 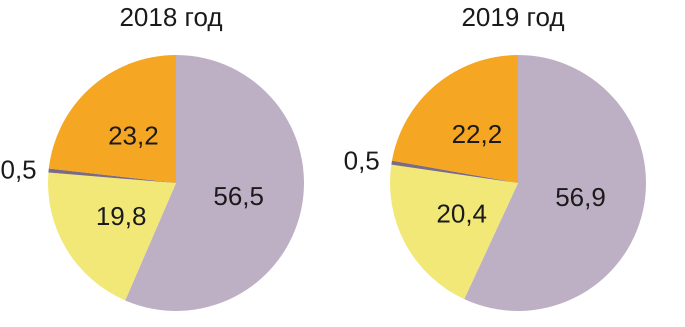 What do you see at coordinates (133, 135) in the screenshot?
I see `data-label: 23,2` at bounding box center [133, 135].